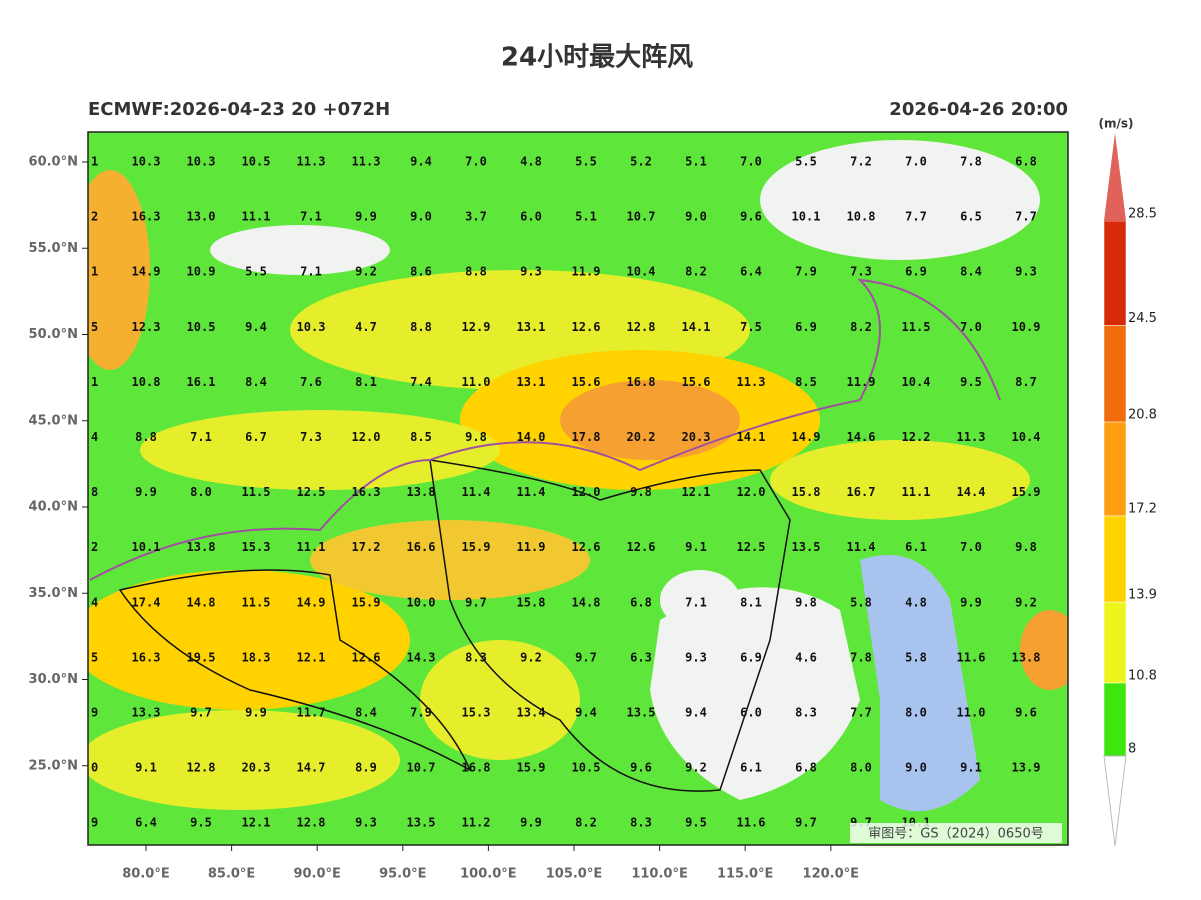 This screenshot has width=1201, height=900. What do you see at coordinates (421, 547) in the screenshot?
I see `wind-value: 16.6` at bounding box center [421, 547].